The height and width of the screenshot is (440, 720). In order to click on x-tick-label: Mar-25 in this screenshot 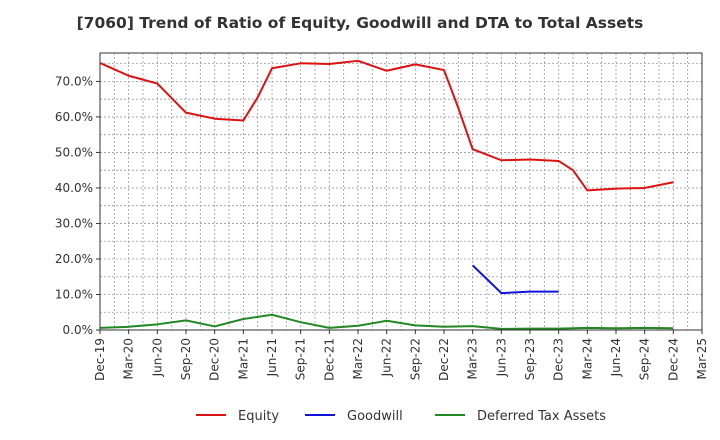, I will do `click(702, 358)`.